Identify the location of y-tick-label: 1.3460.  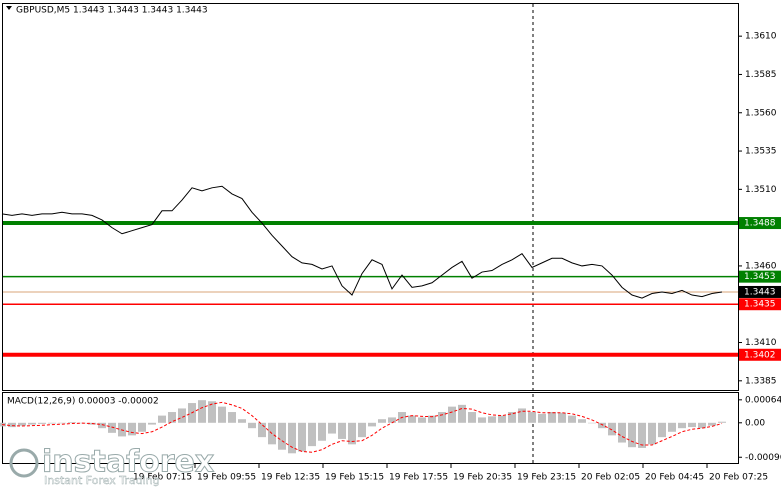
(761, 266).